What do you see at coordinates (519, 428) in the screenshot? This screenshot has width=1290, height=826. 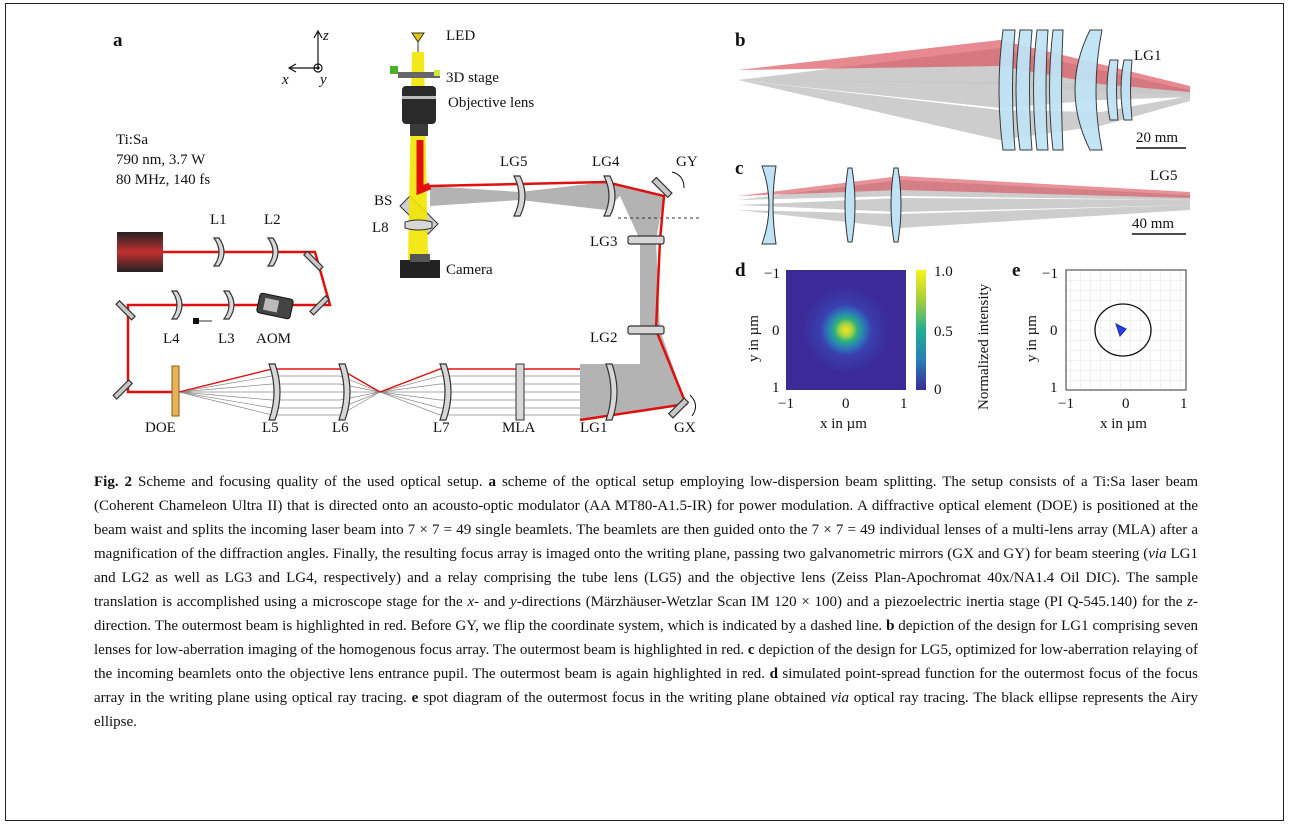 I see `label-mla: MLA` at bounding box center [519, 428].